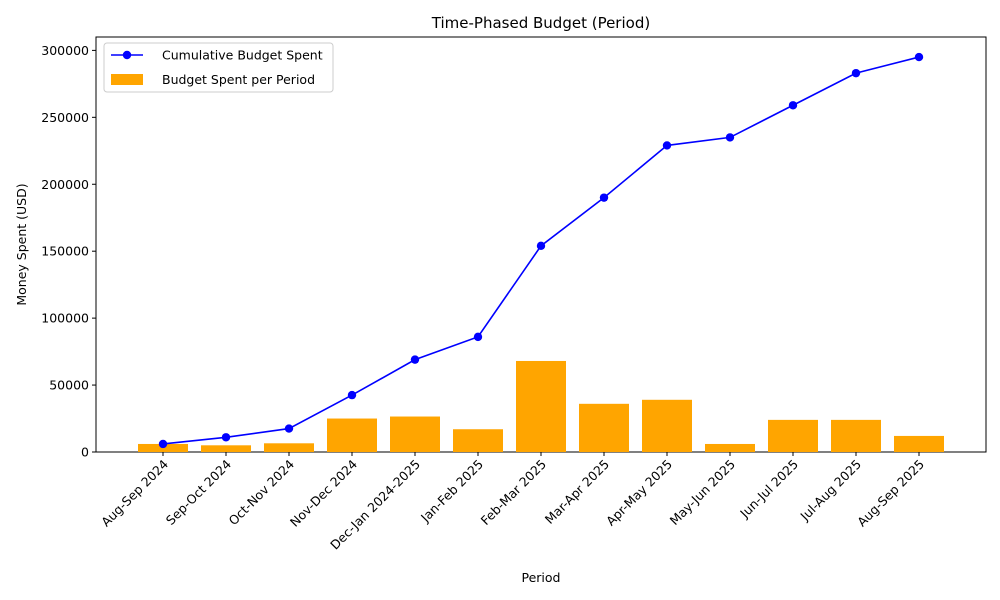  I want to click on y-tick-label: 200000, so click(65, 184).